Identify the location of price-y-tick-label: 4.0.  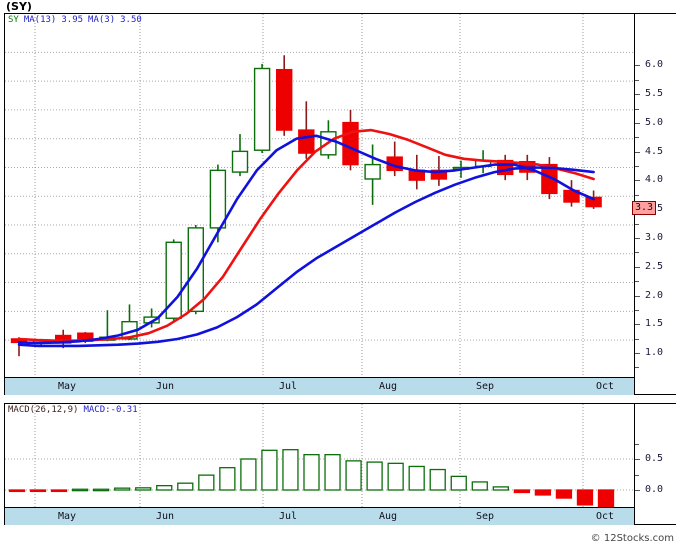
(654, 180).